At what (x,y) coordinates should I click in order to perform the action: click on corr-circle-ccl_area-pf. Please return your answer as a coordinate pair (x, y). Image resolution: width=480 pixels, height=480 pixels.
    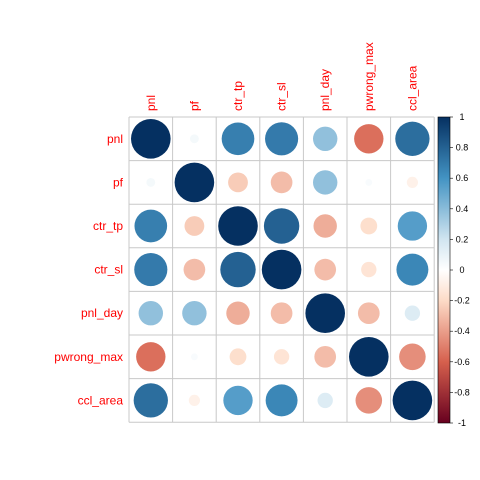
    Looking at the image, I should click on (194, 400).